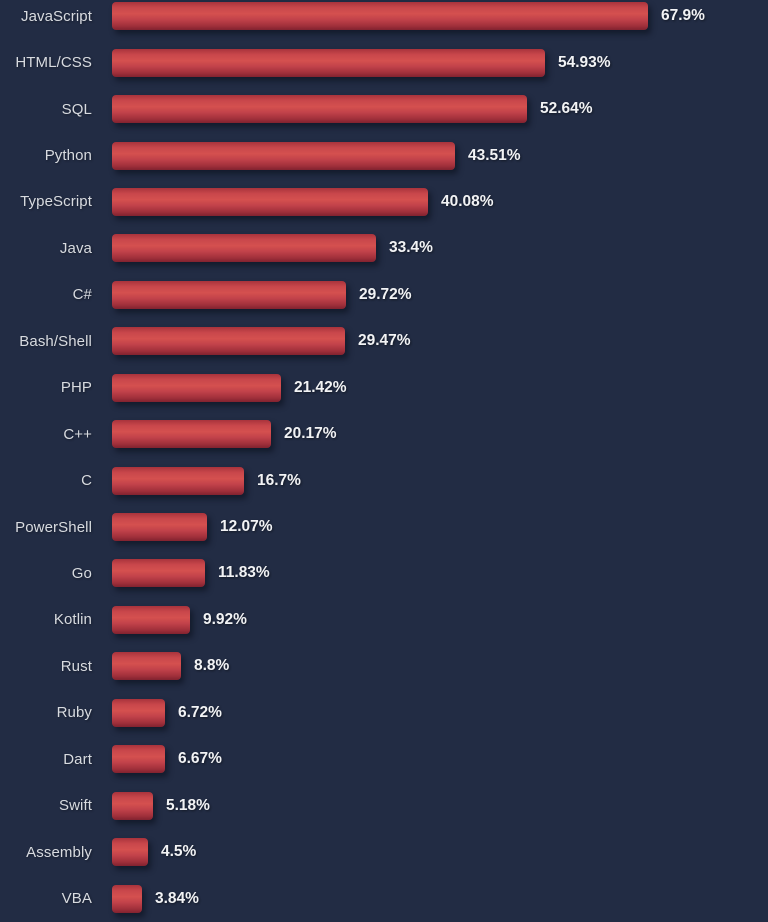 Image resolution: width=768 pixels, height=922 pixels. I want to click on chart-row: SQL 52.64%, so click(384, 109).